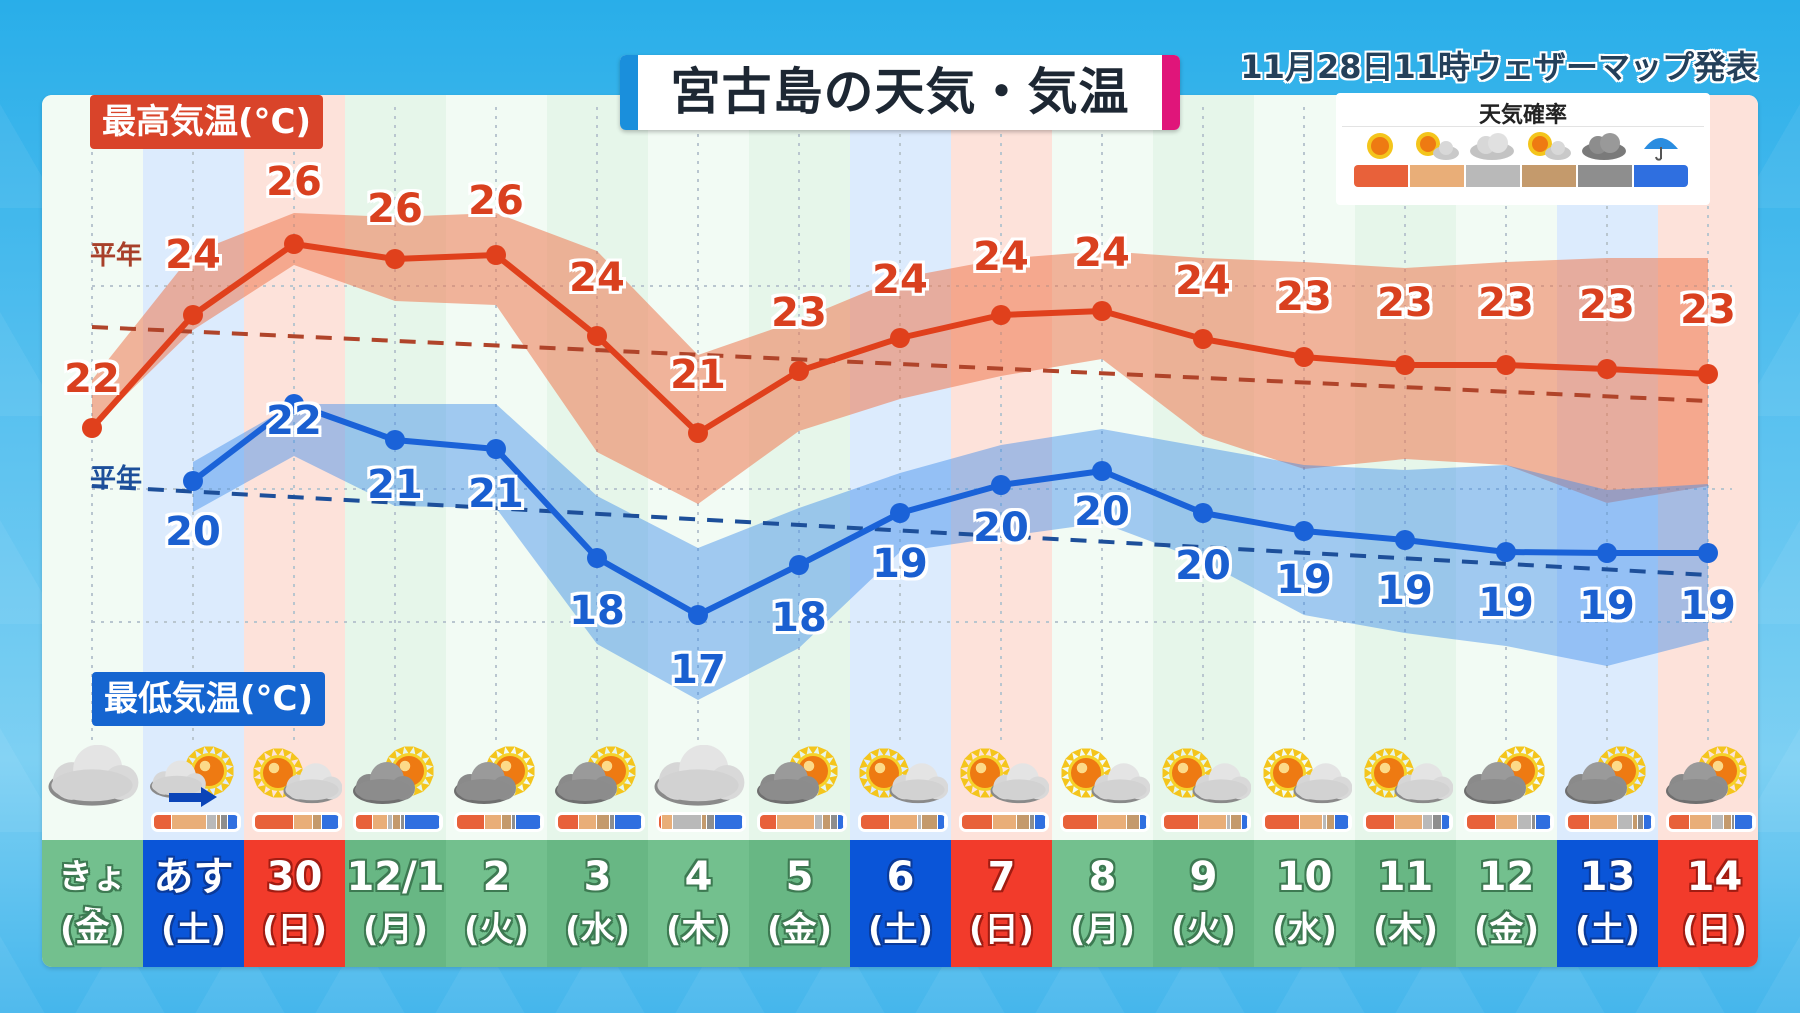 The image size is (1800, 1013). Describe the element at coordinates (1203, 877) in the screenshot. I see `date-label: 9` at that location.